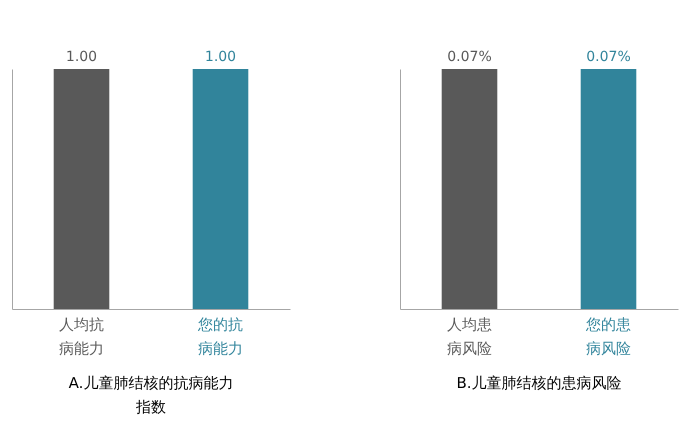 The image size is (696, 432). Describe the element at coordinates (539, 383) in the screenshot. I see `text: B.儿童肺结核的患病风险` at that location.